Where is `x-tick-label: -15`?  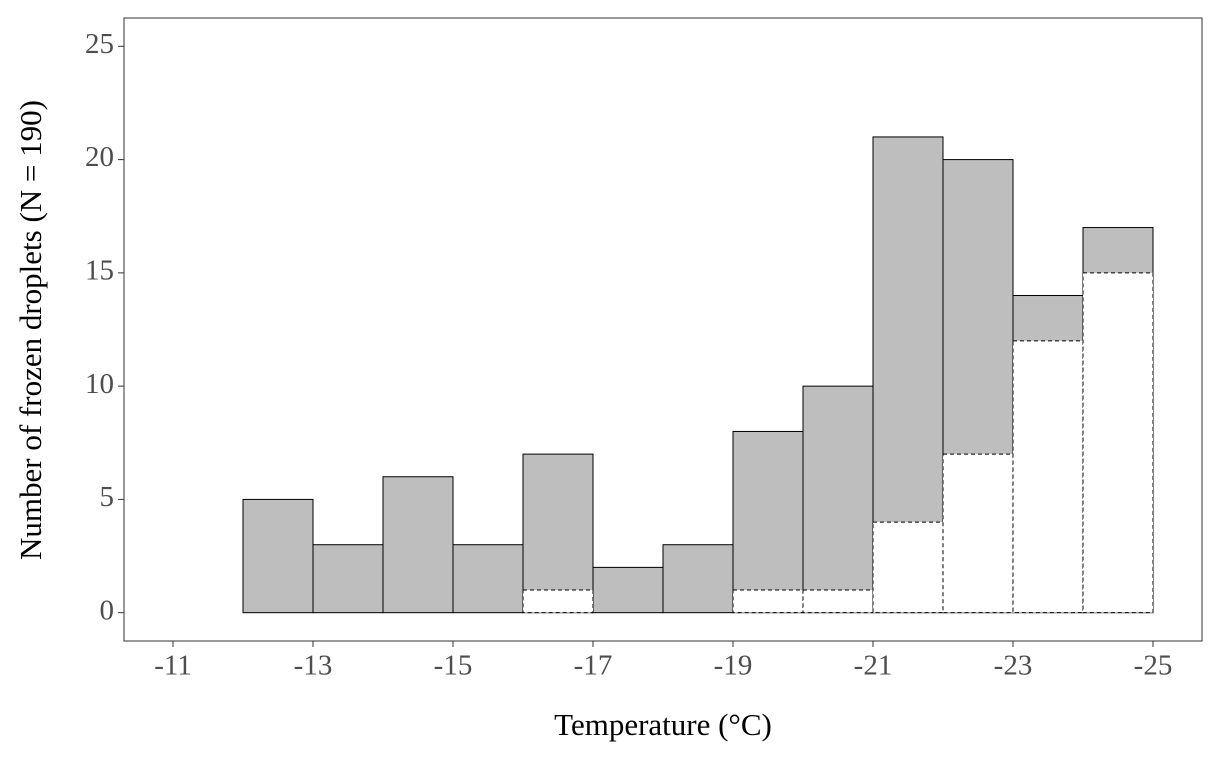
x-tick-label: -15 is located at coordinates (453, 666).